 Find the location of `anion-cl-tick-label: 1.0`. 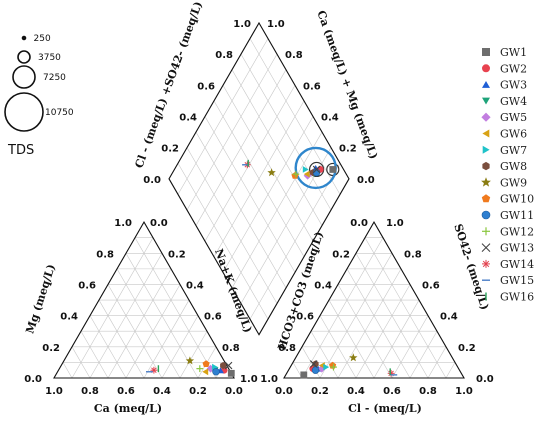

anion-cl-tick-label: 1.0 is located at coordinates (464, 391).